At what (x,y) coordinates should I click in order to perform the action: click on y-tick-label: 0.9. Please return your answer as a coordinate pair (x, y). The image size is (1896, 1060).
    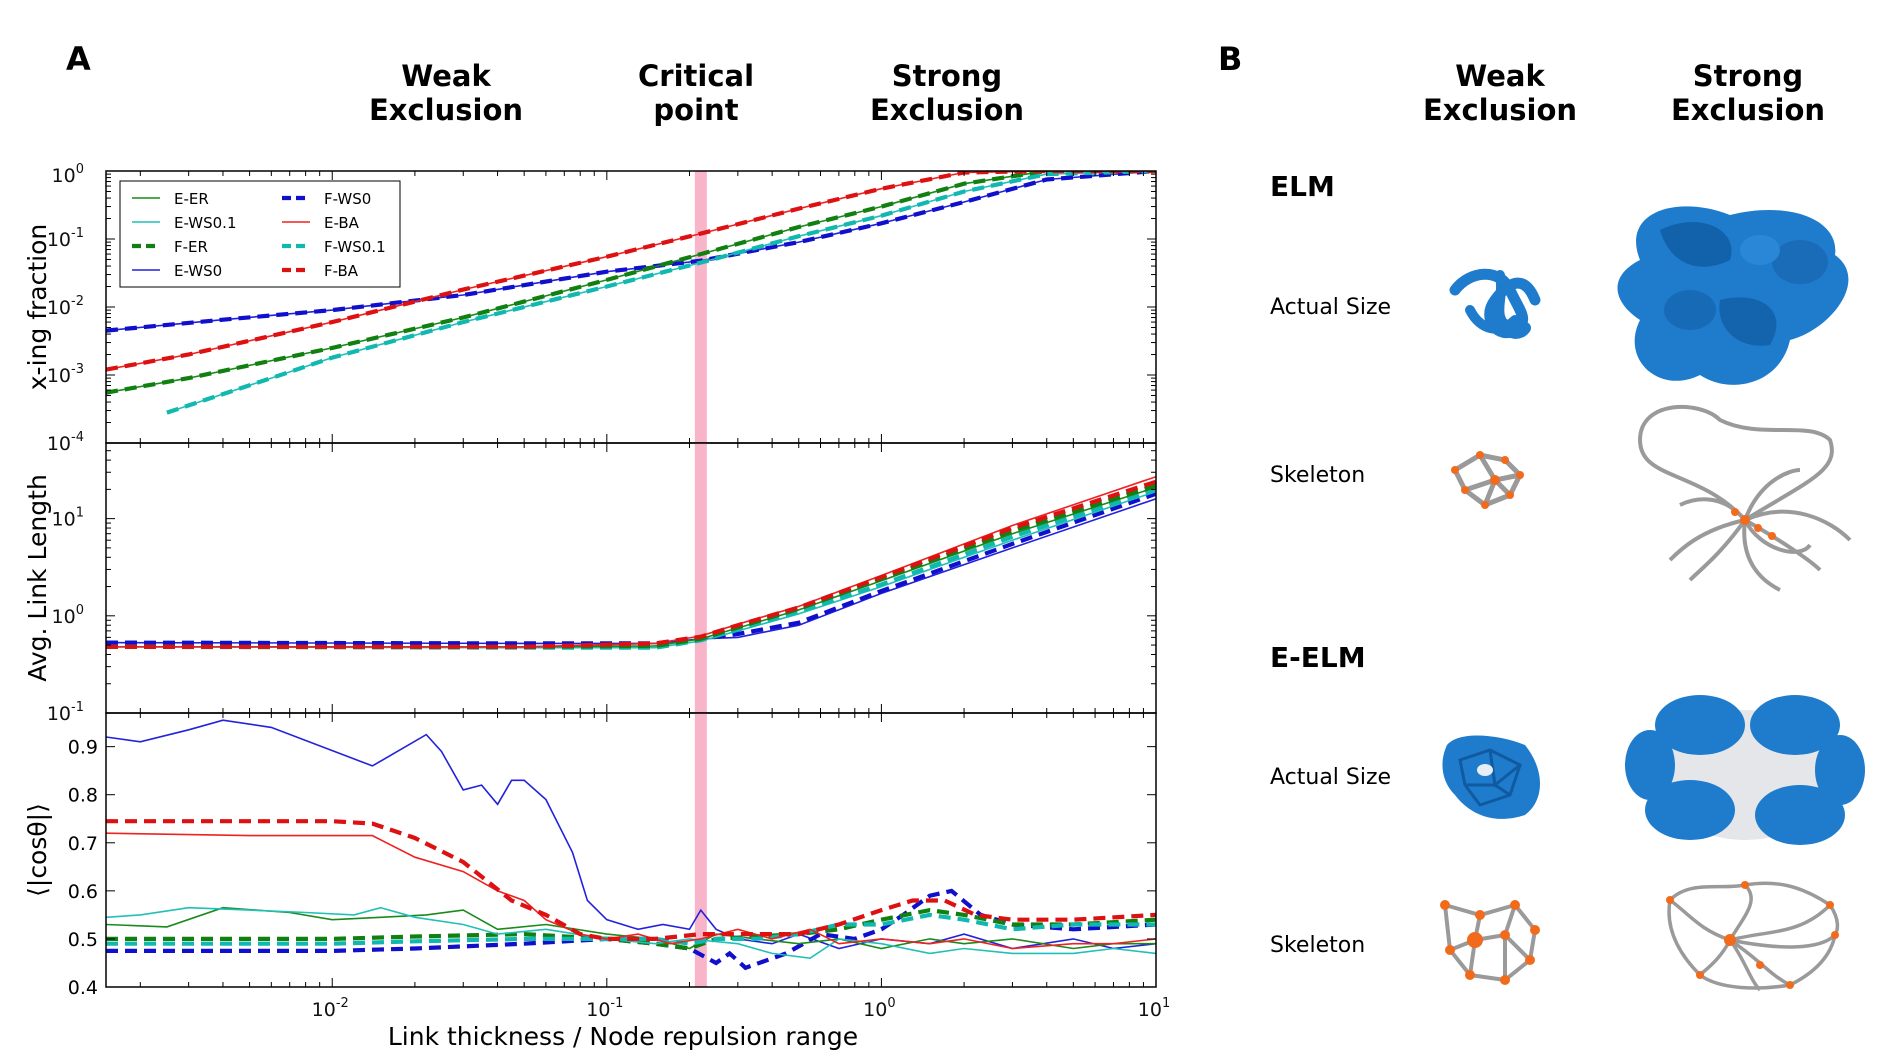
    Looking at the image, I should click on (83, 748).